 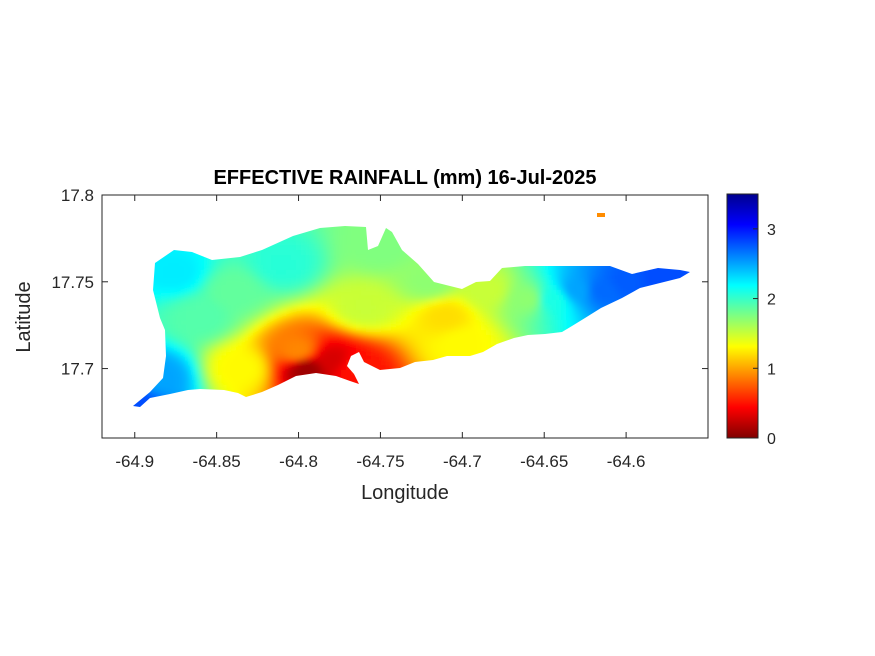 What do you see at coordinates (771, 300) in the screenshot?
I see `colorbar-tick-label: 2` at bounding box center [771, 300].